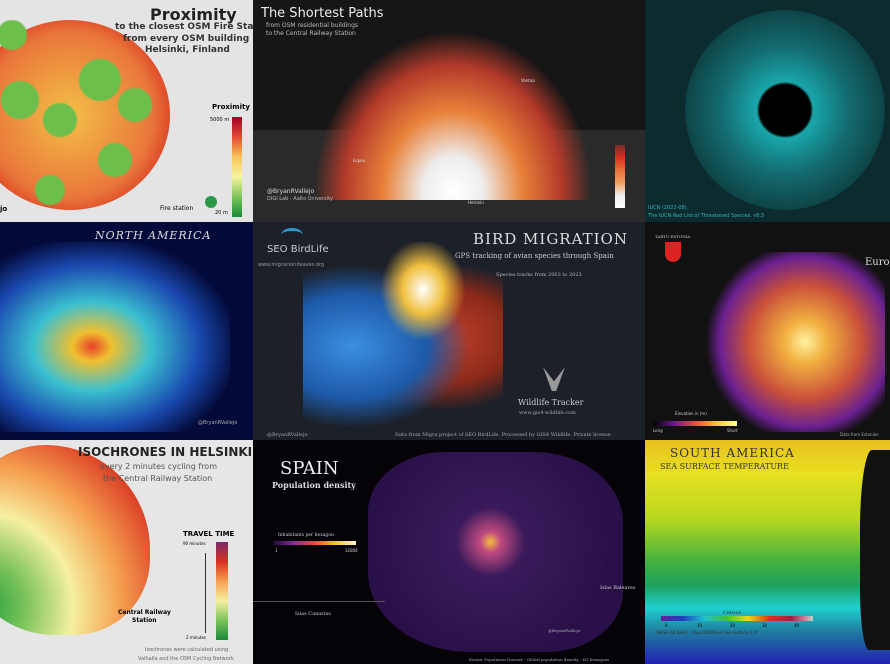  Describe the element at coordinates (311, 33) in the screenshot. I see `shortest-subtitle: to the Central Railway Station` at that location.